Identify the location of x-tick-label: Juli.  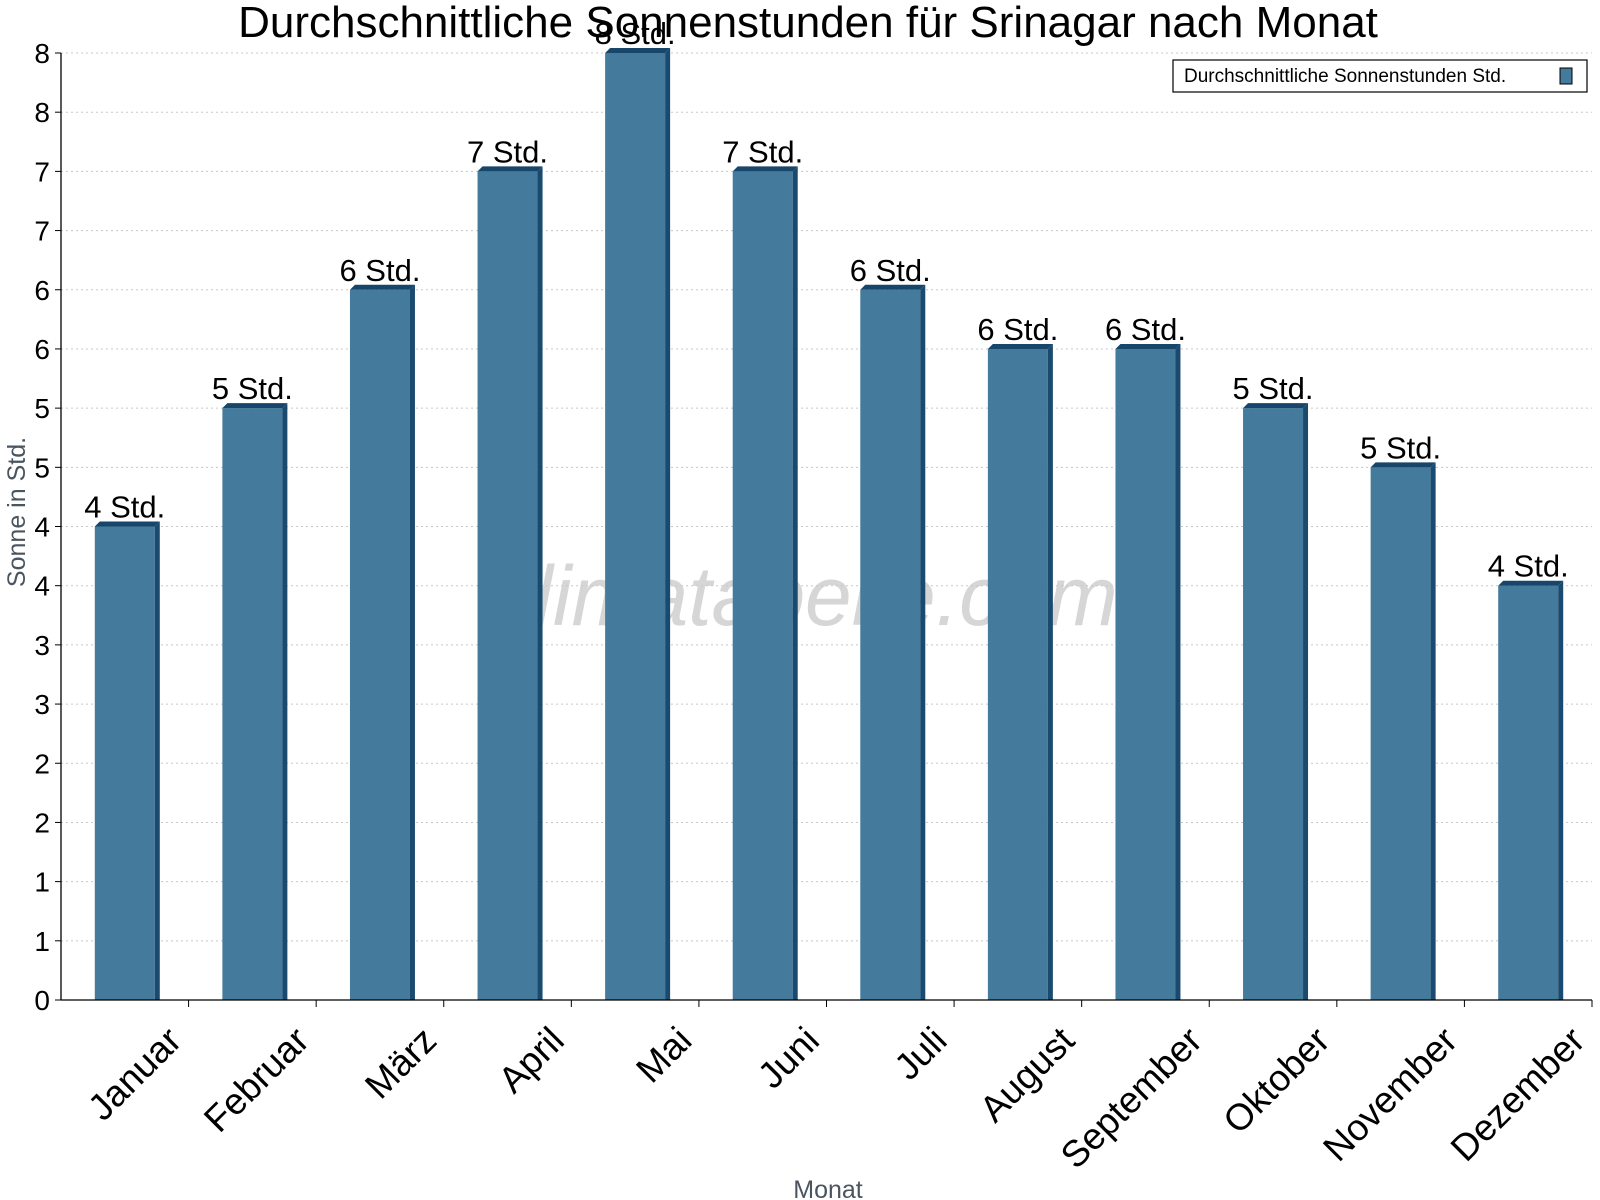
(920, 1053).